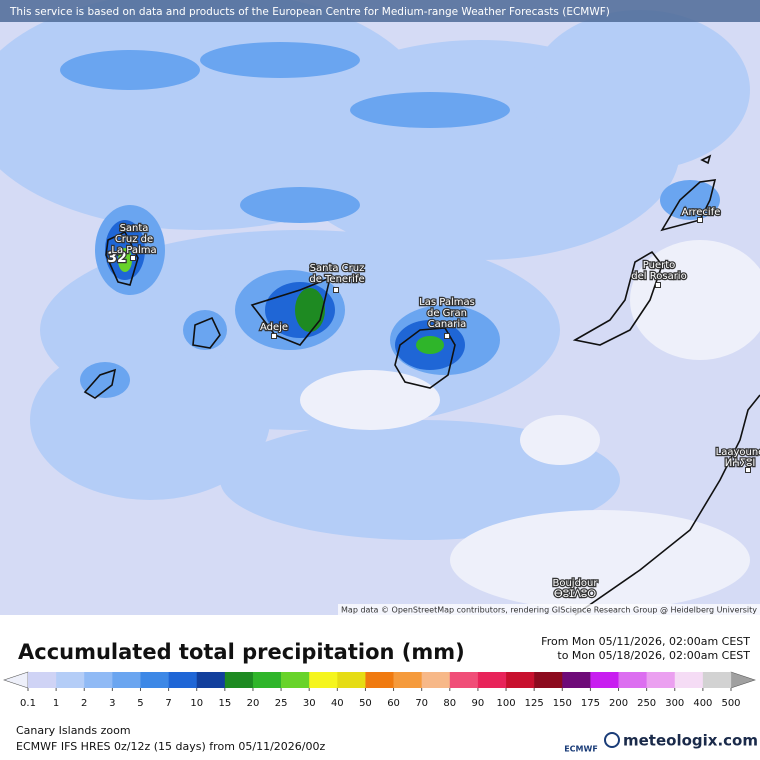 The width and height of the screenshot is (760, 760). What do you see at coordinates (336, 279) in the screenshot?
I see `place-label: de Tenerife` at bounding box center [336, 279].